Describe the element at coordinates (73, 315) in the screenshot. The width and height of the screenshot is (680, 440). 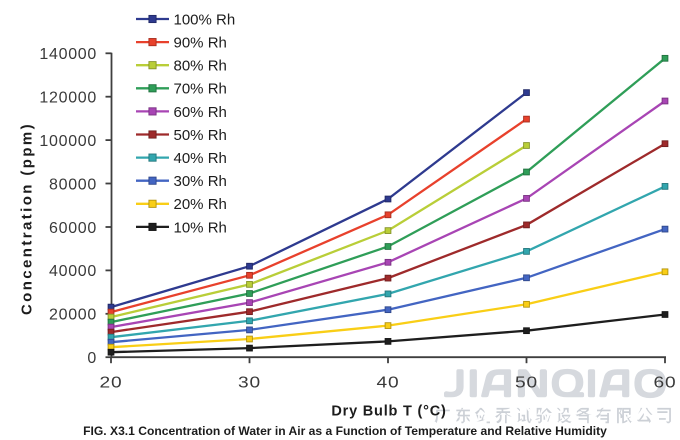
I see `svg-text: 20000` at that location.